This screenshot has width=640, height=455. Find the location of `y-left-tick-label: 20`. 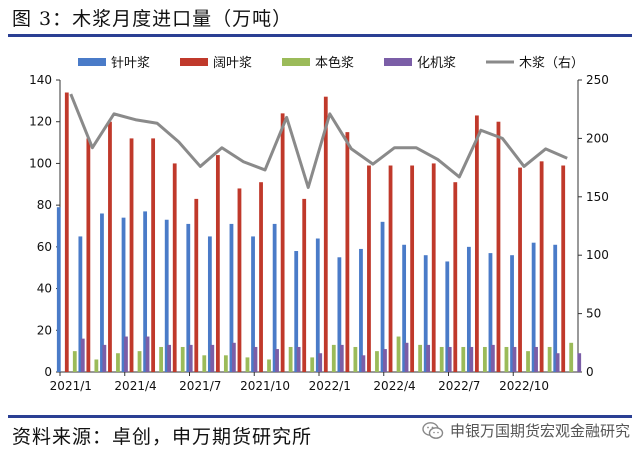

y-left-tick-label: 20 is located at coordinates (44, 330).